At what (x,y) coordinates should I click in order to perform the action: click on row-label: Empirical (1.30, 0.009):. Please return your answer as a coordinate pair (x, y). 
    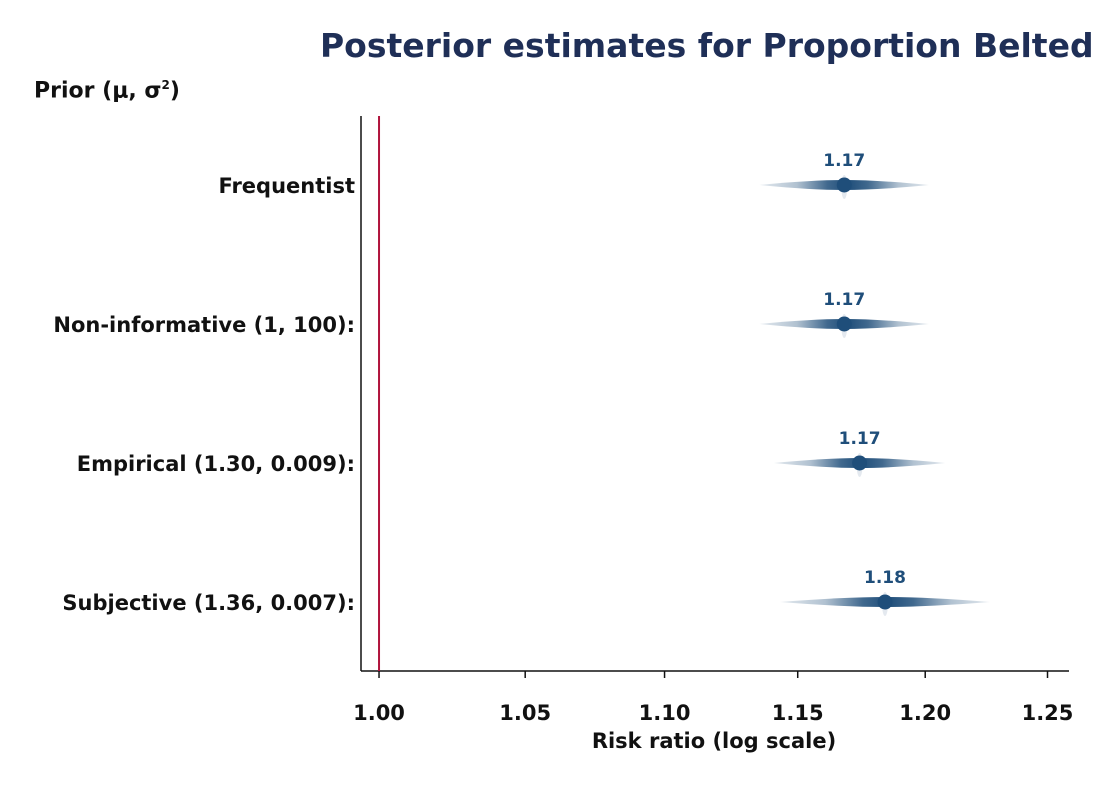
    Looking at the image, I should click on (216, 464).